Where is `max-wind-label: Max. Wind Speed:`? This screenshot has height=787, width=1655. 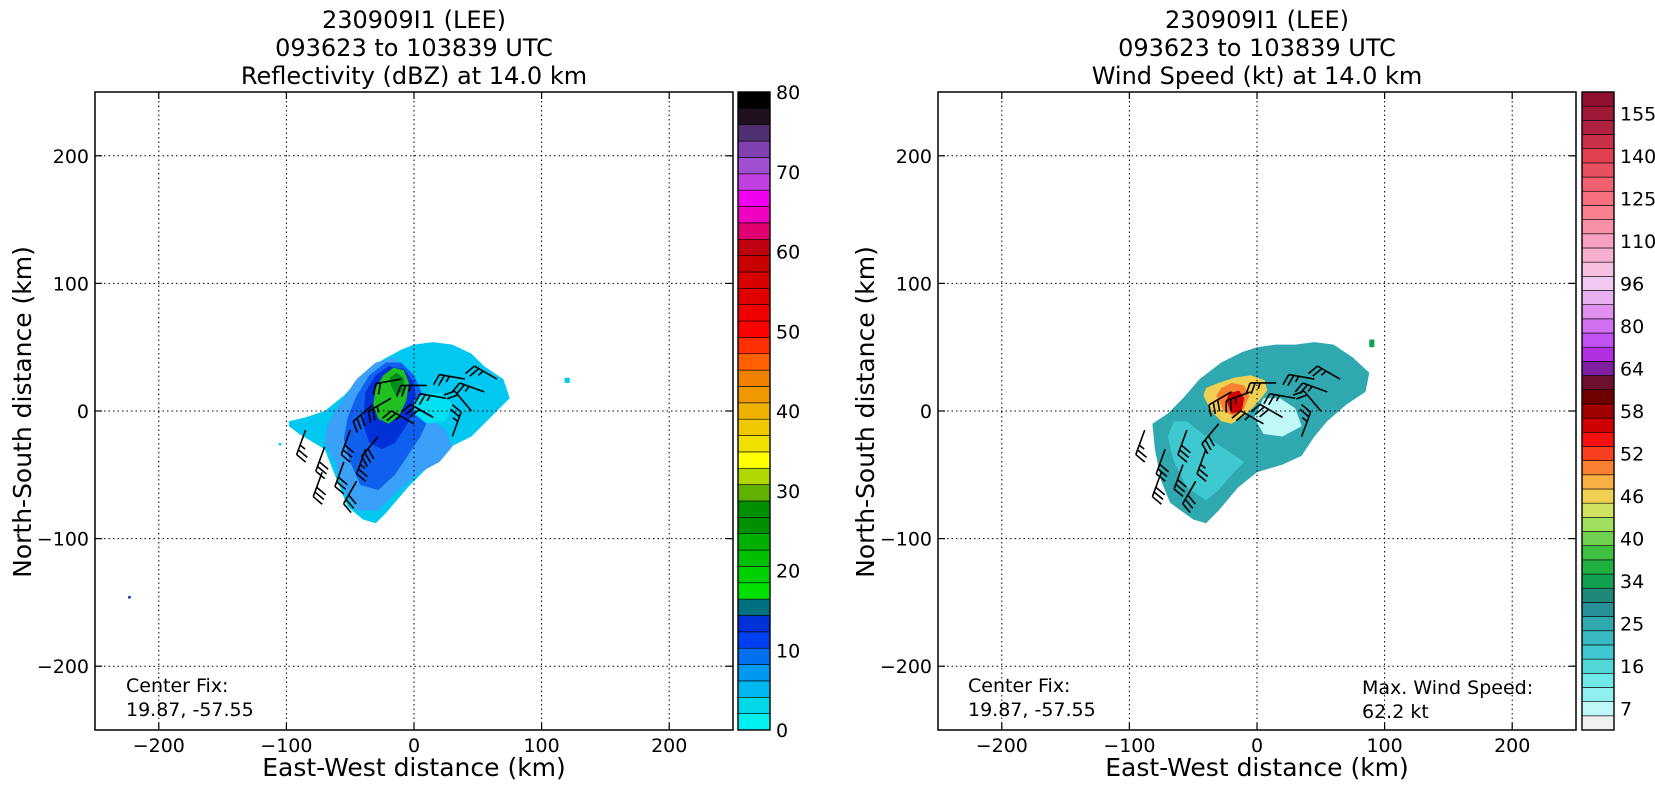
max-wind-label: Max. Wind Speed: is located at coordinates (1447, 688).